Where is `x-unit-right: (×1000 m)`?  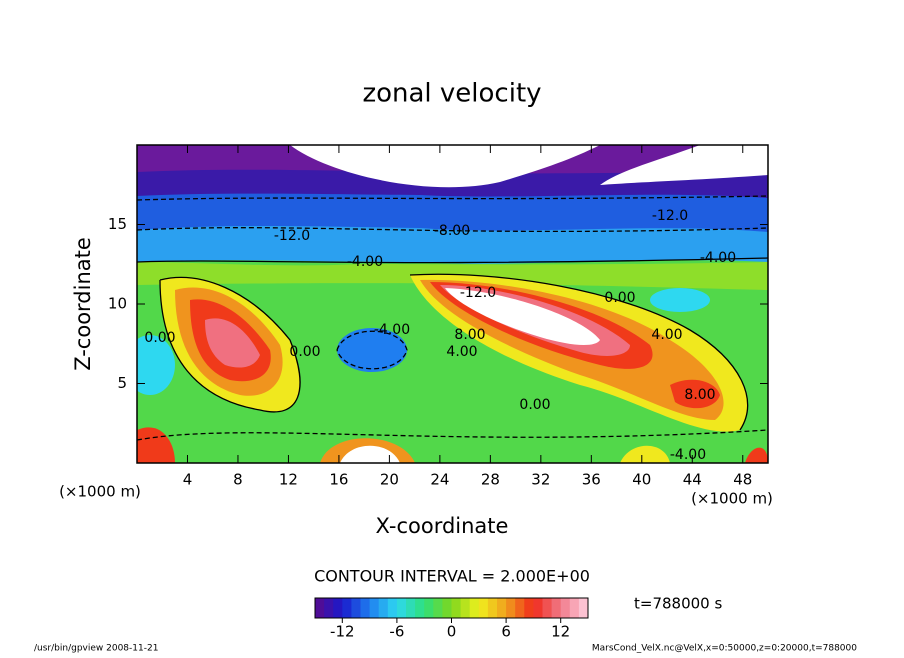 x-unit-right: (×1000 m) is located at coordinates (732, 499).